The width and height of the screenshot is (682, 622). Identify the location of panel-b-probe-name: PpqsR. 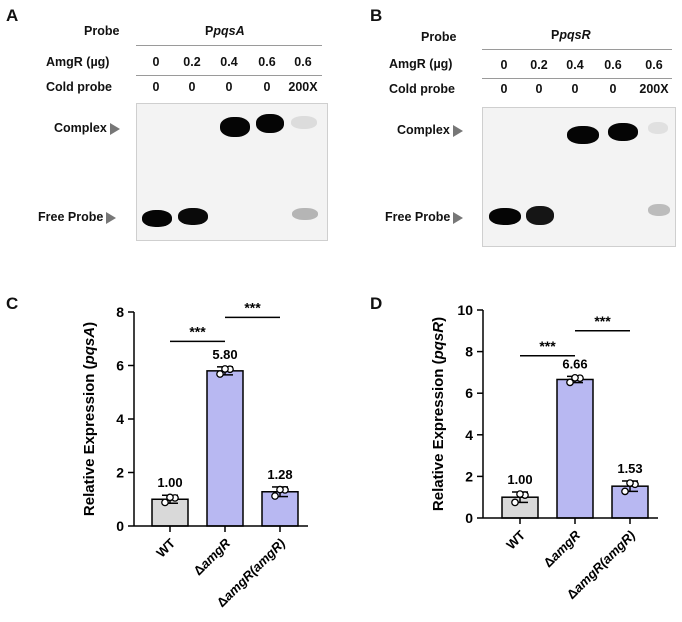
(571, 35).